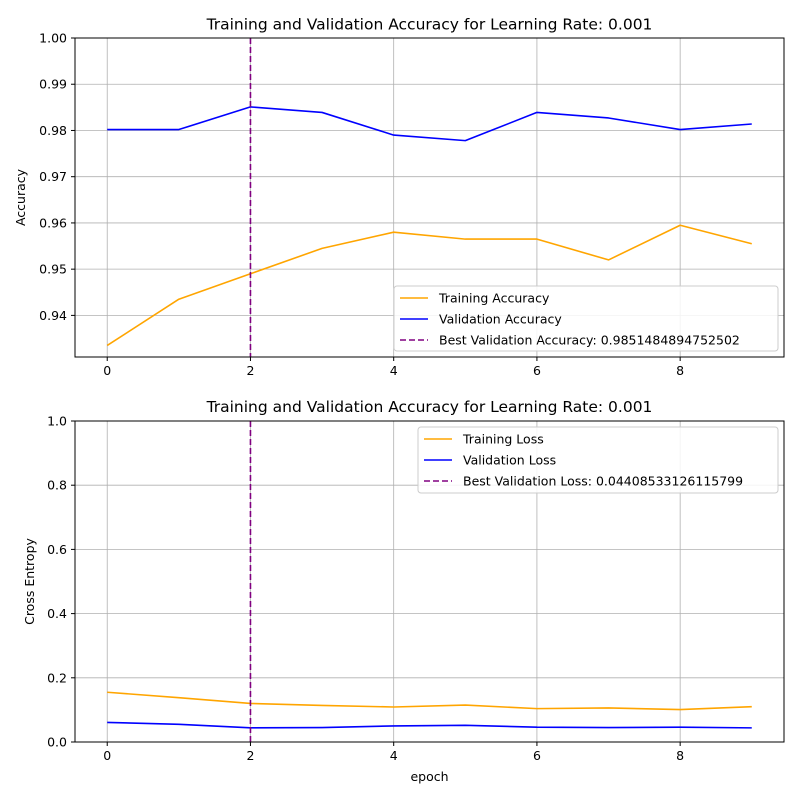  I want to click on y-axis-label: Cross Entropy, so click(29, 580).